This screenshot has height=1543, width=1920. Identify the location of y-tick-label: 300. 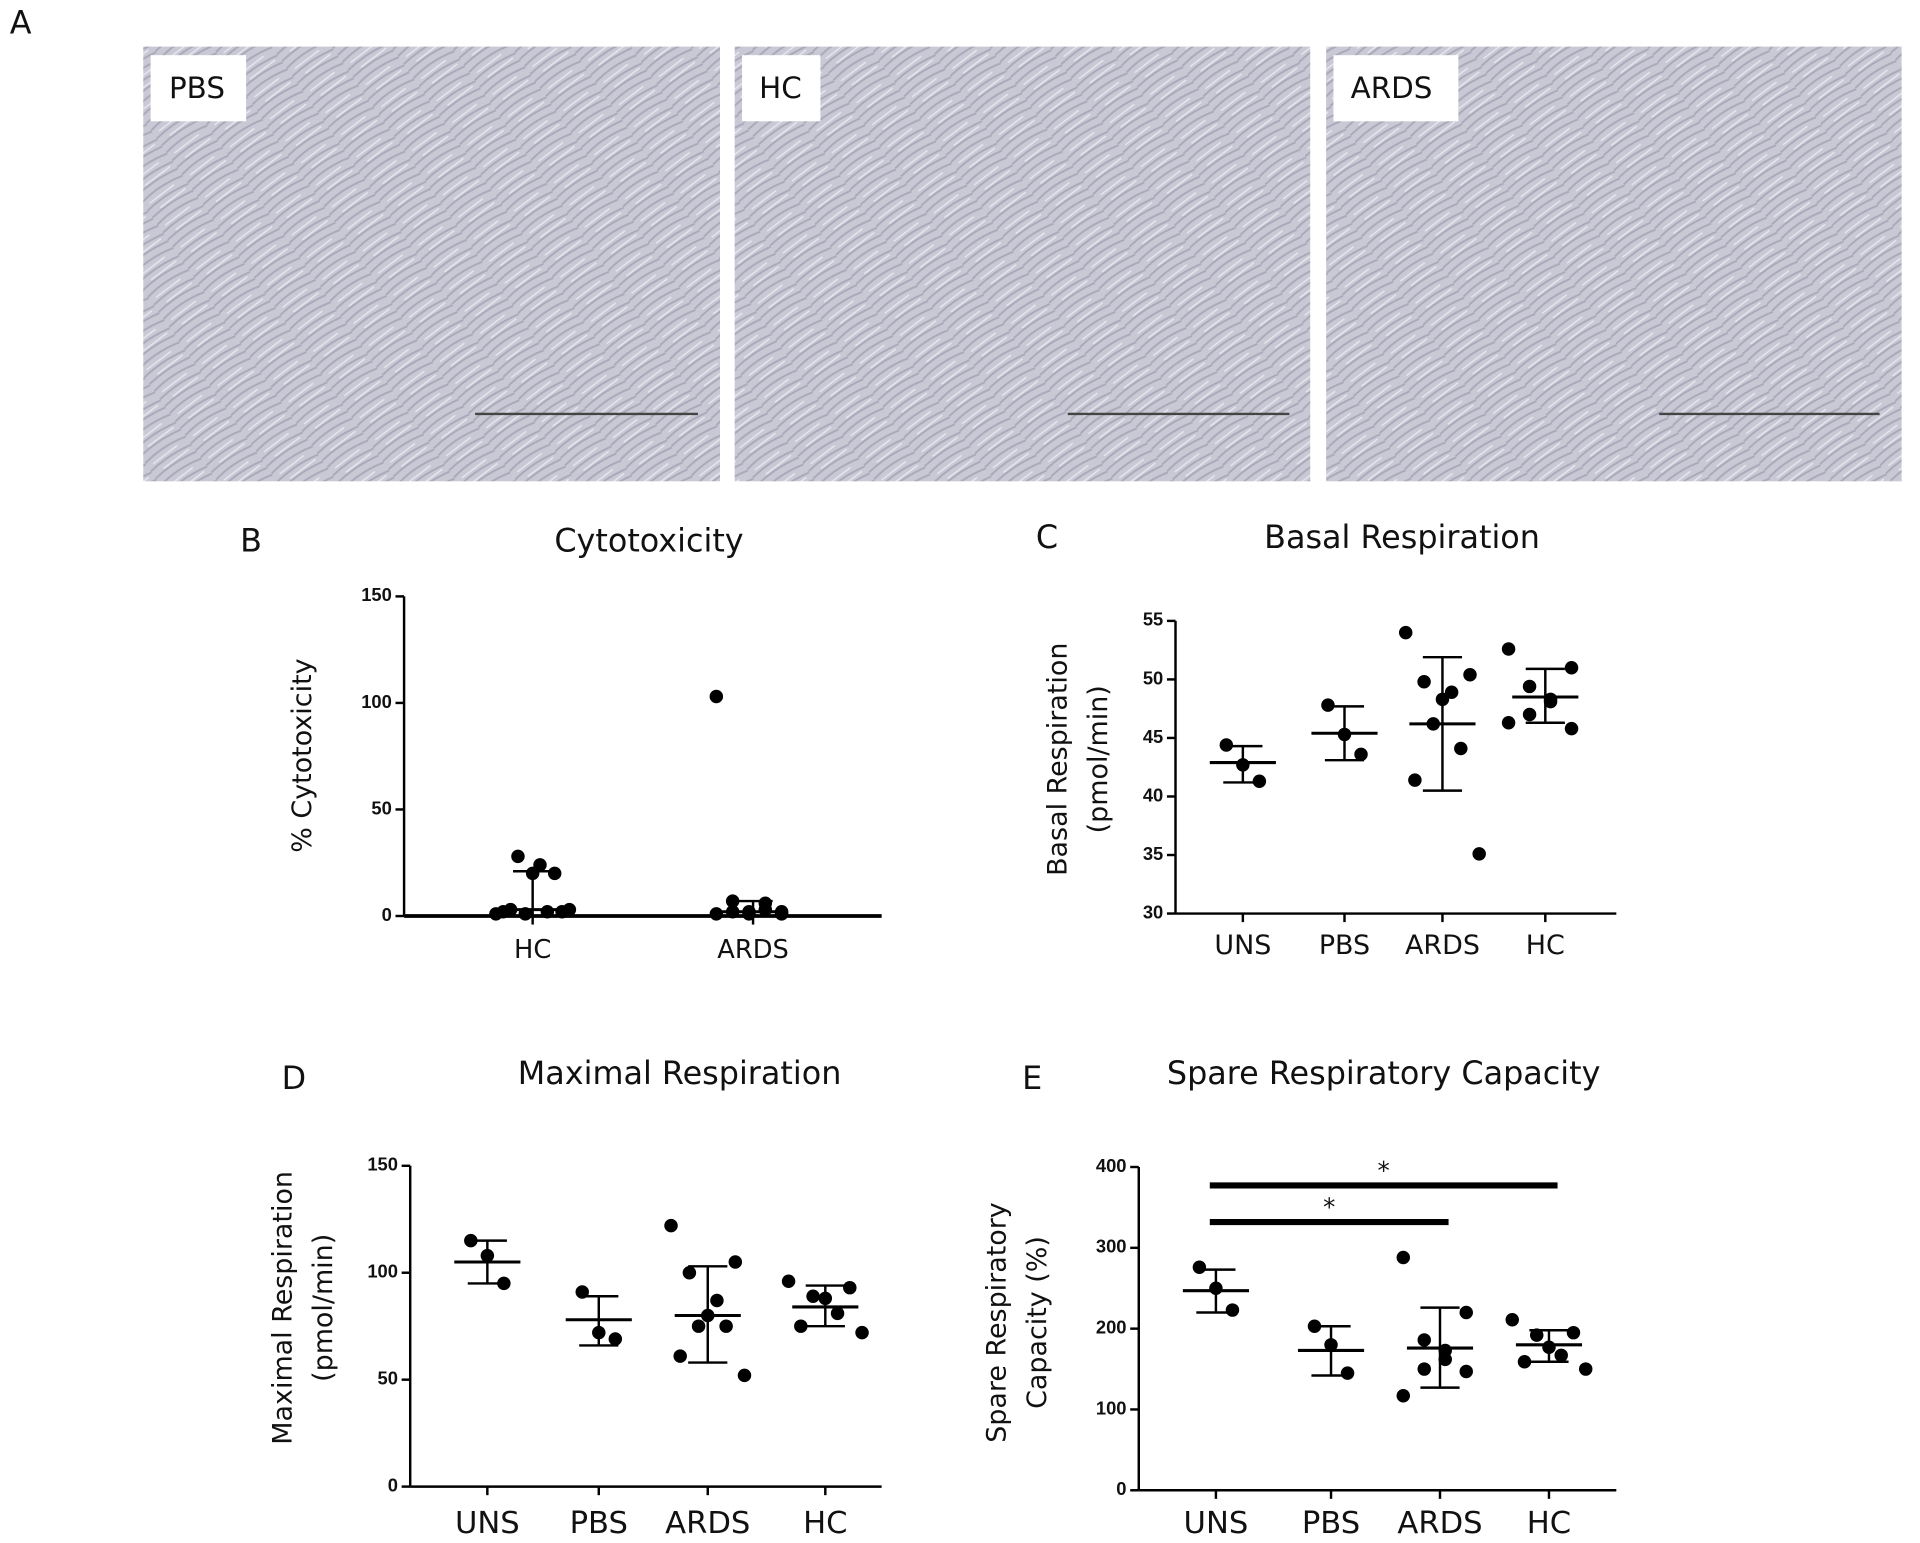
(1111, 1246).